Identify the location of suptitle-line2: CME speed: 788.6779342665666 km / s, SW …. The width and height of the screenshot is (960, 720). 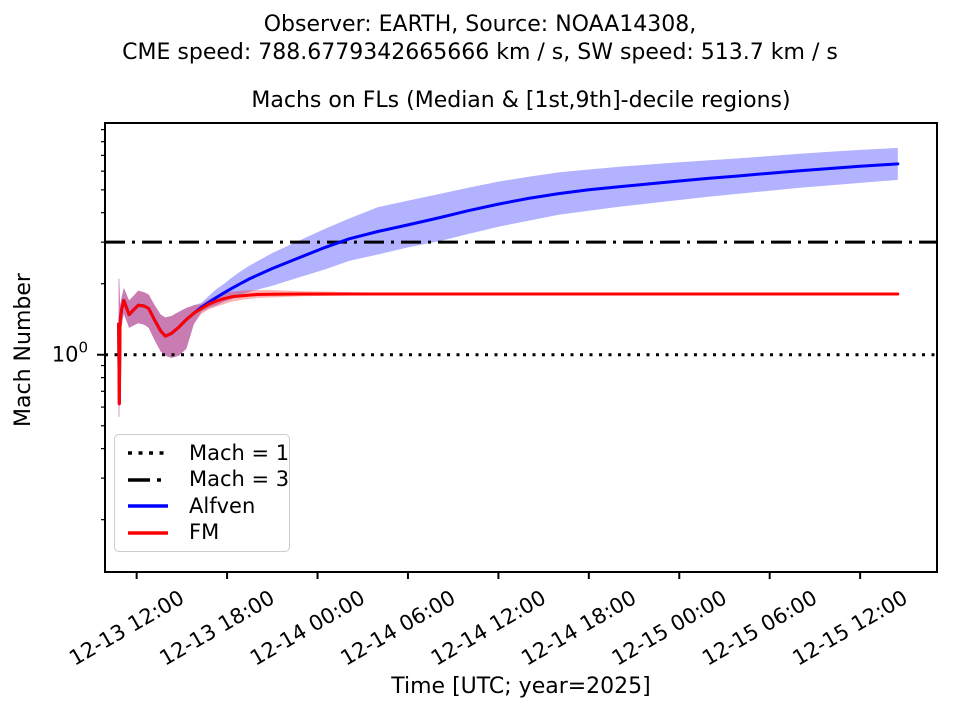
(480, 52).